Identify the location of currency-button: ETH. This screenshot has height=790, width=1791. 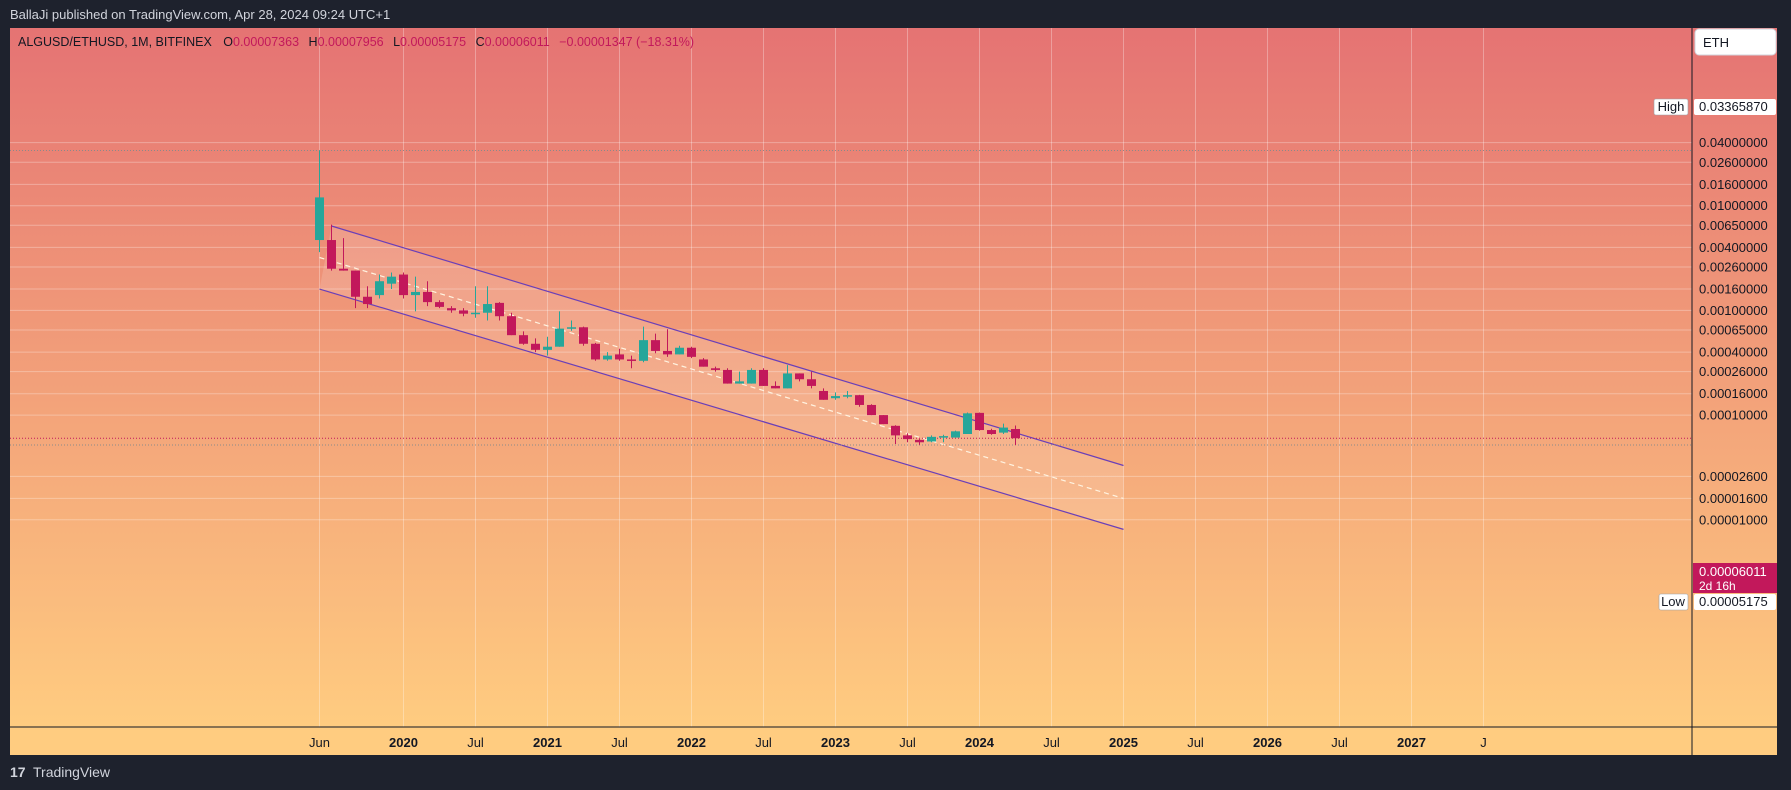
(1735, 42).